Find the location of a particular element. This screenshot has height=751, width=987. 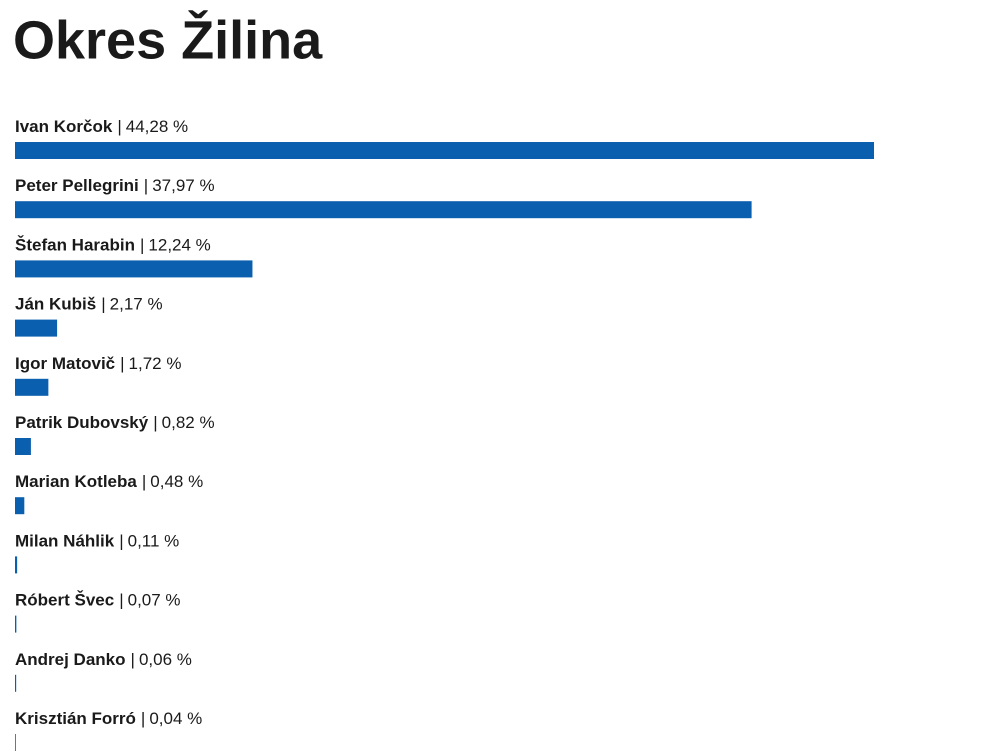

chart-title: Okres Žilina is located at coordinates (168, 39).